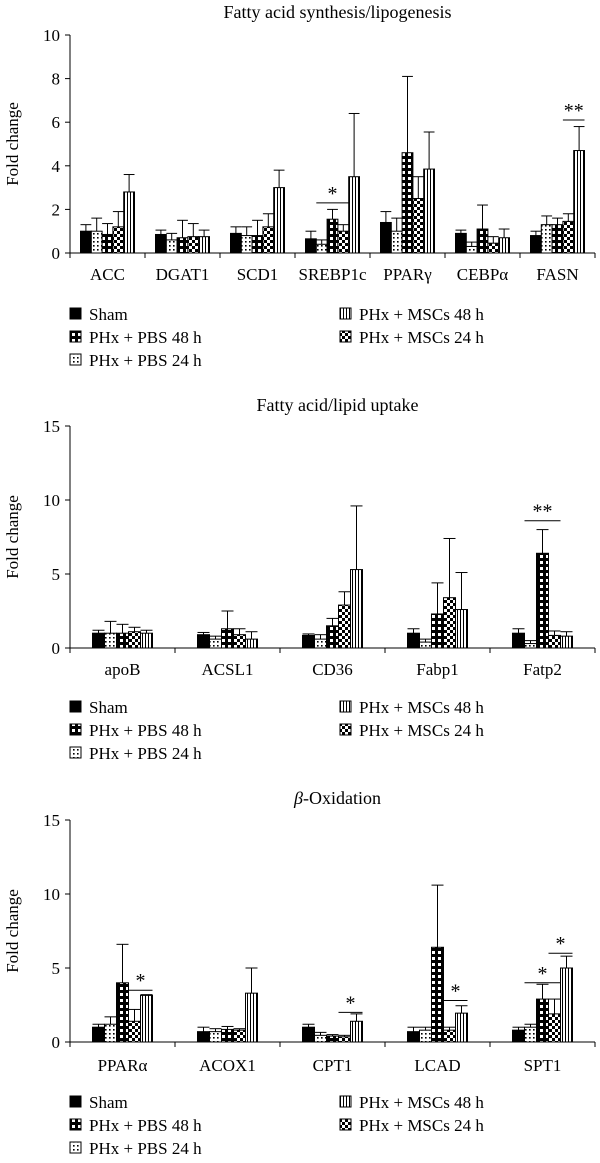  Describe the element at coordinates (108, 707) in the screenshot. I see `legend-label: Sham` at that location.